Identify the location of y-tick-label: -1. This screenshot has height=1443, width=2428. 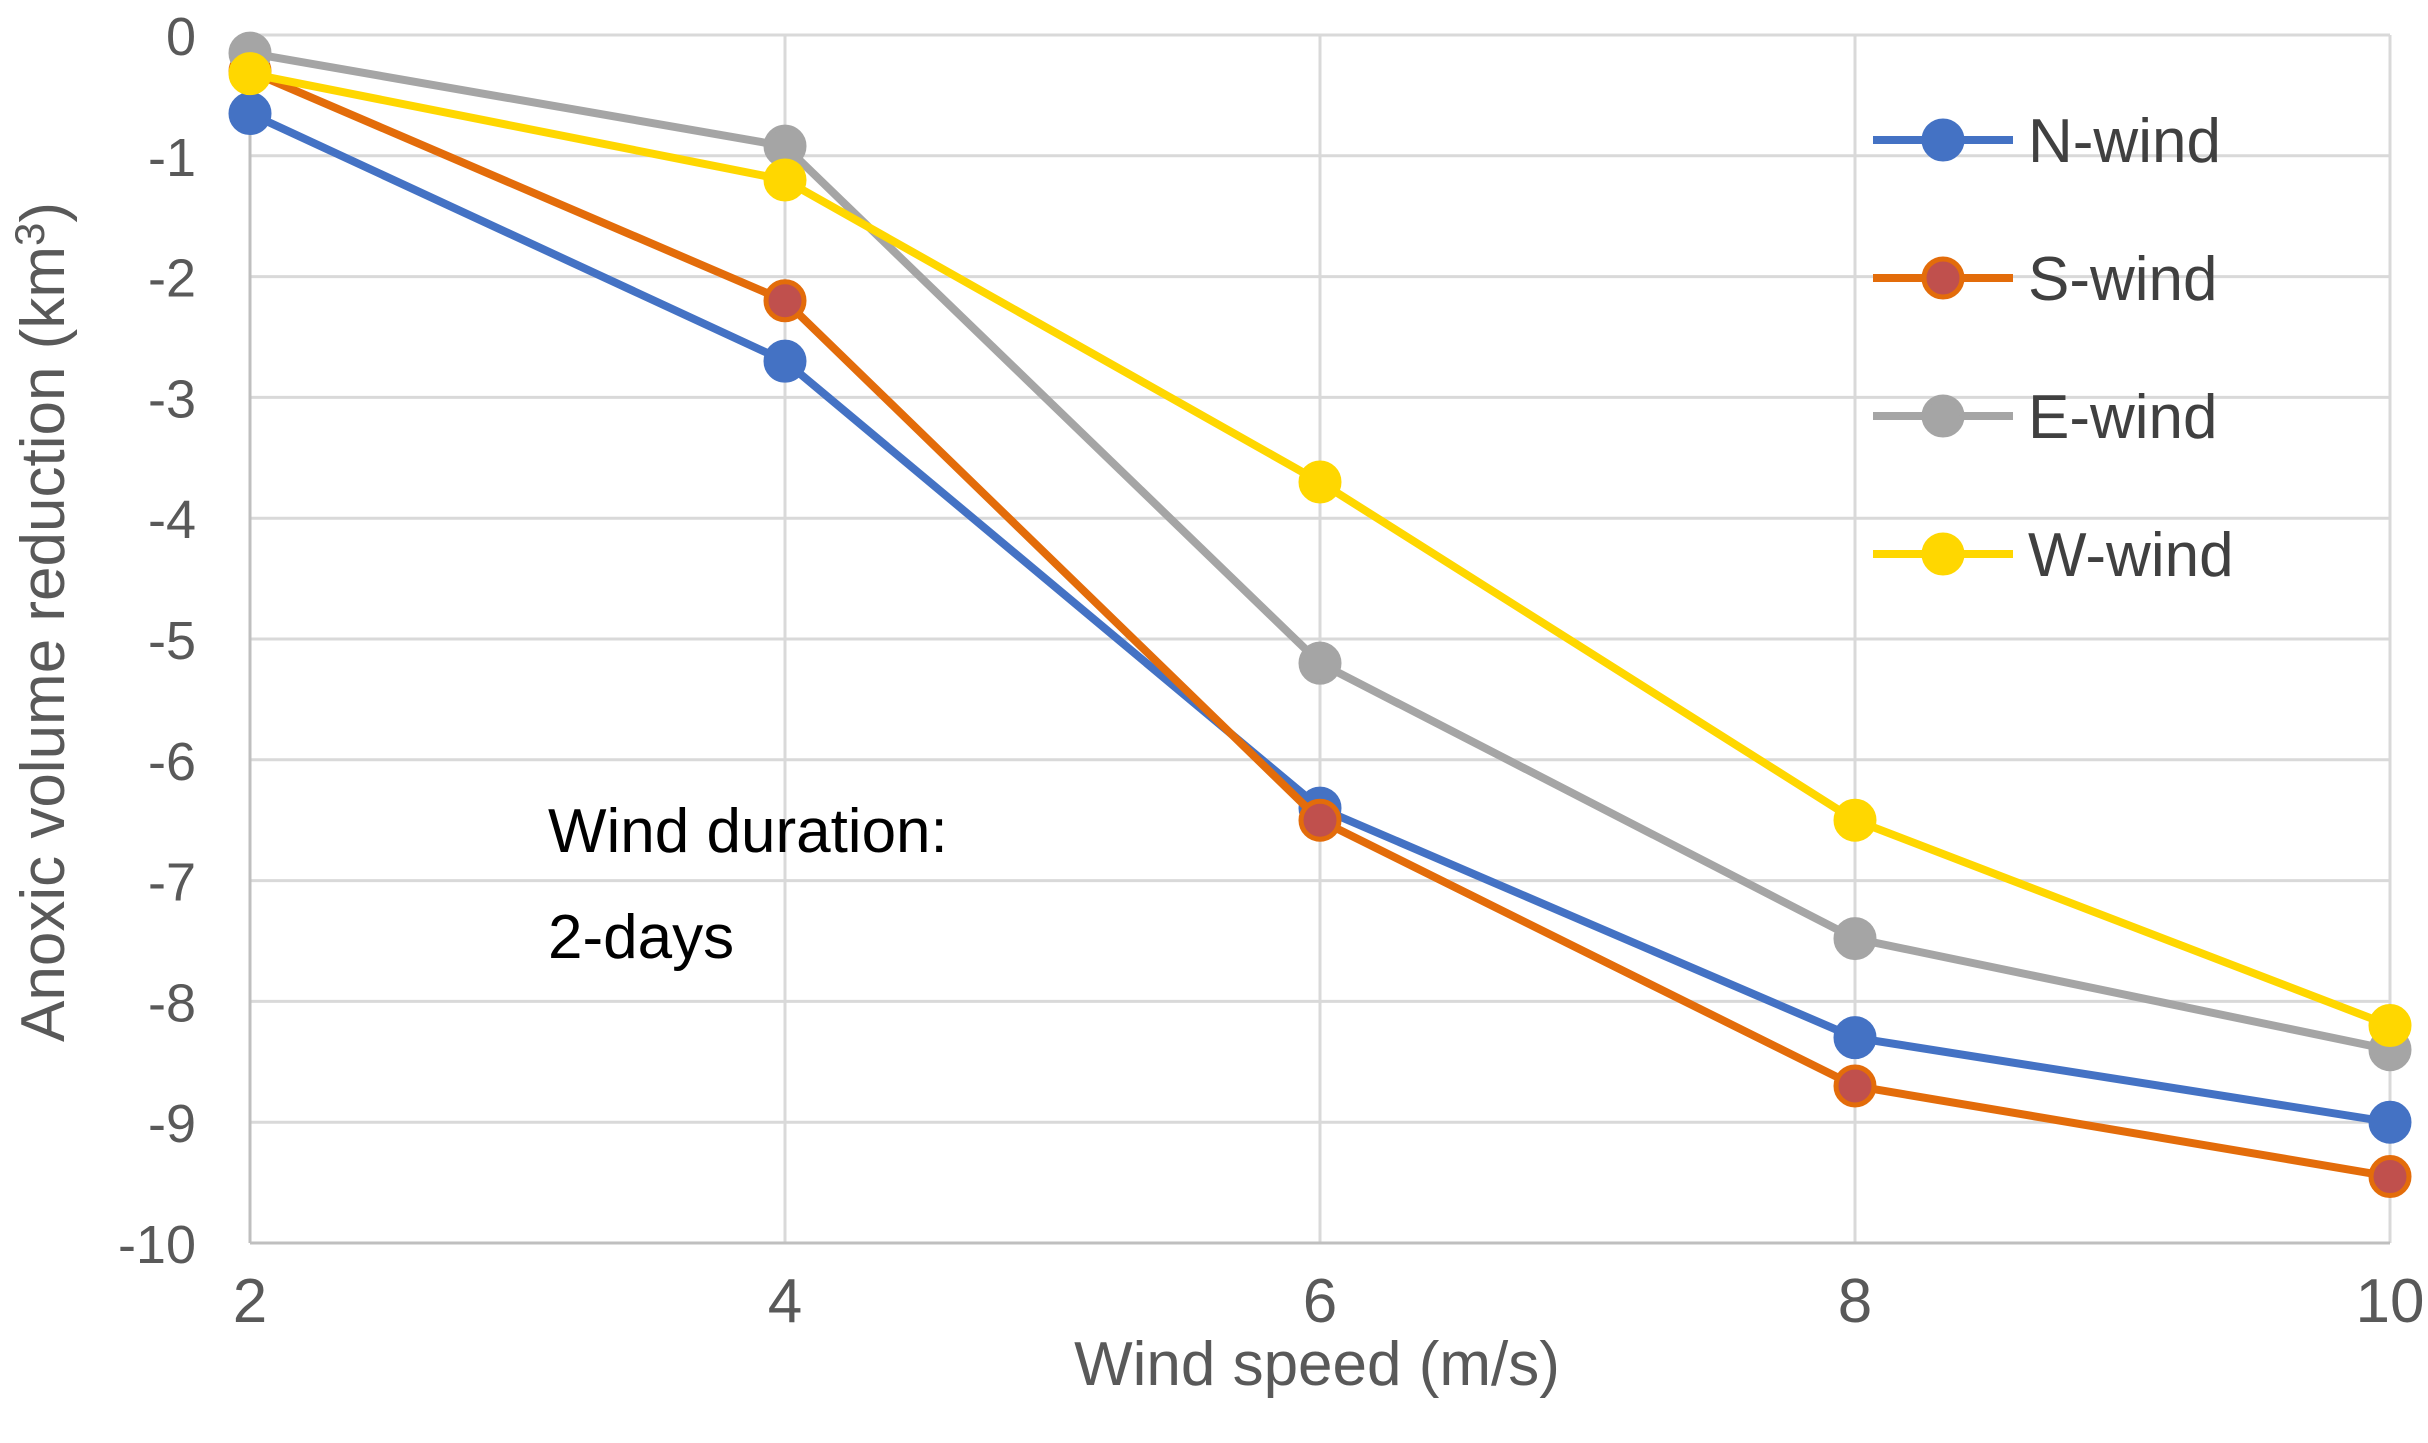
(172, 158).